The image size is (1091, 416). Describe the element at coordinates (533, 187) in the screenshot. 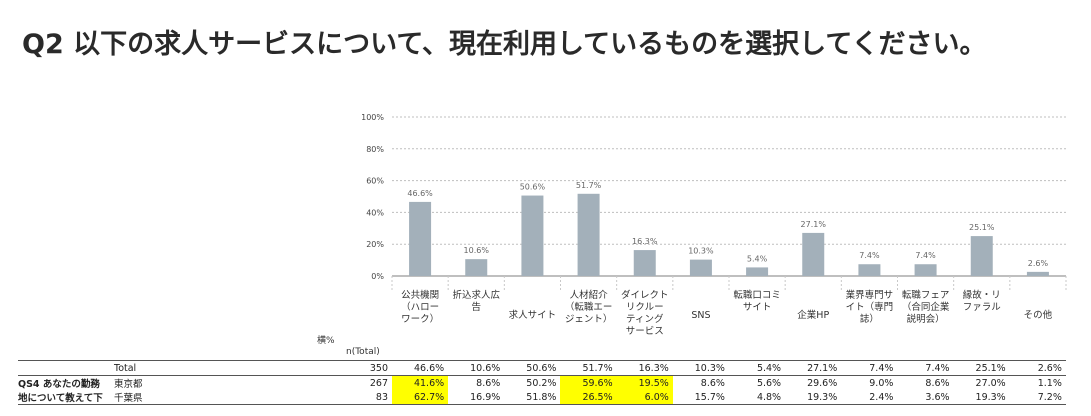

I see `bar-value-label: 50.6%` at that location.